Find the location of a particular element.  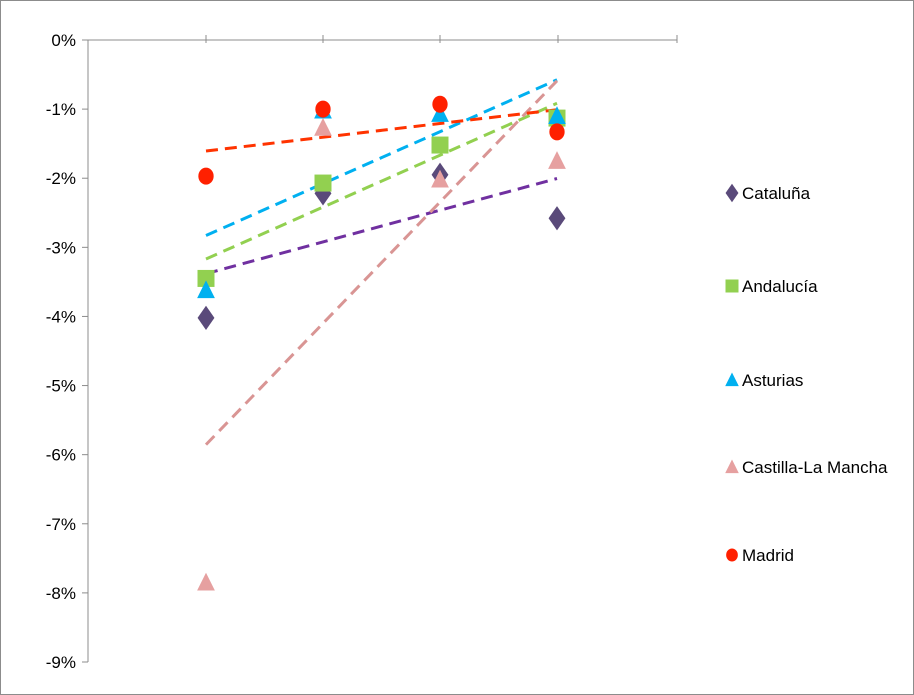

legend-marker-diamond-icon is located at coordinates (732, 193).